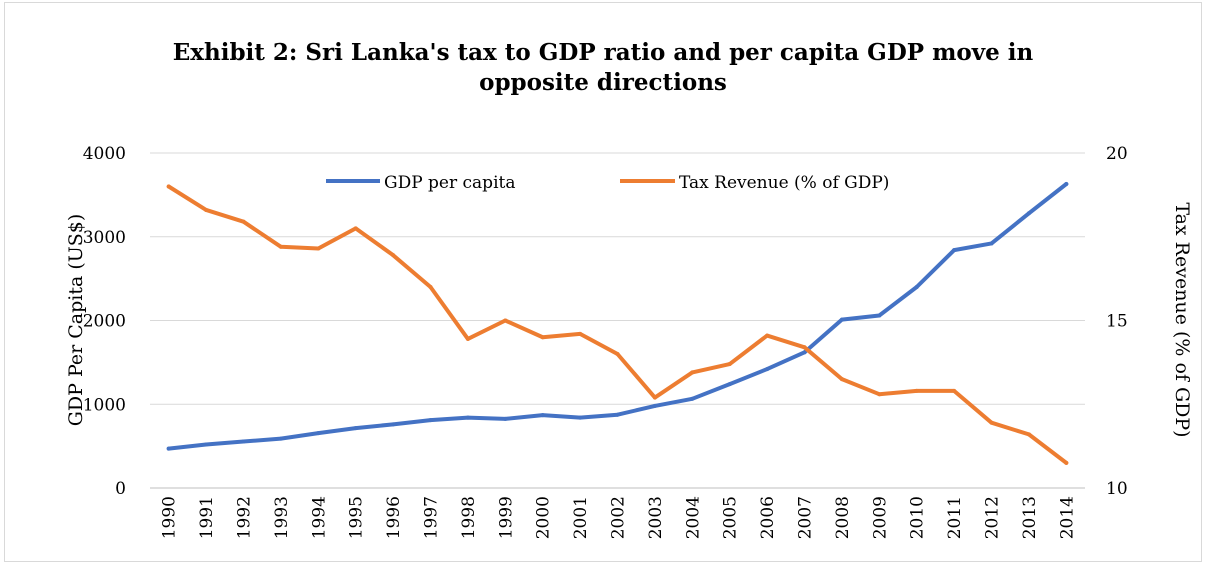  I want to click on x-tick-label: 2007, so click(806, 517).